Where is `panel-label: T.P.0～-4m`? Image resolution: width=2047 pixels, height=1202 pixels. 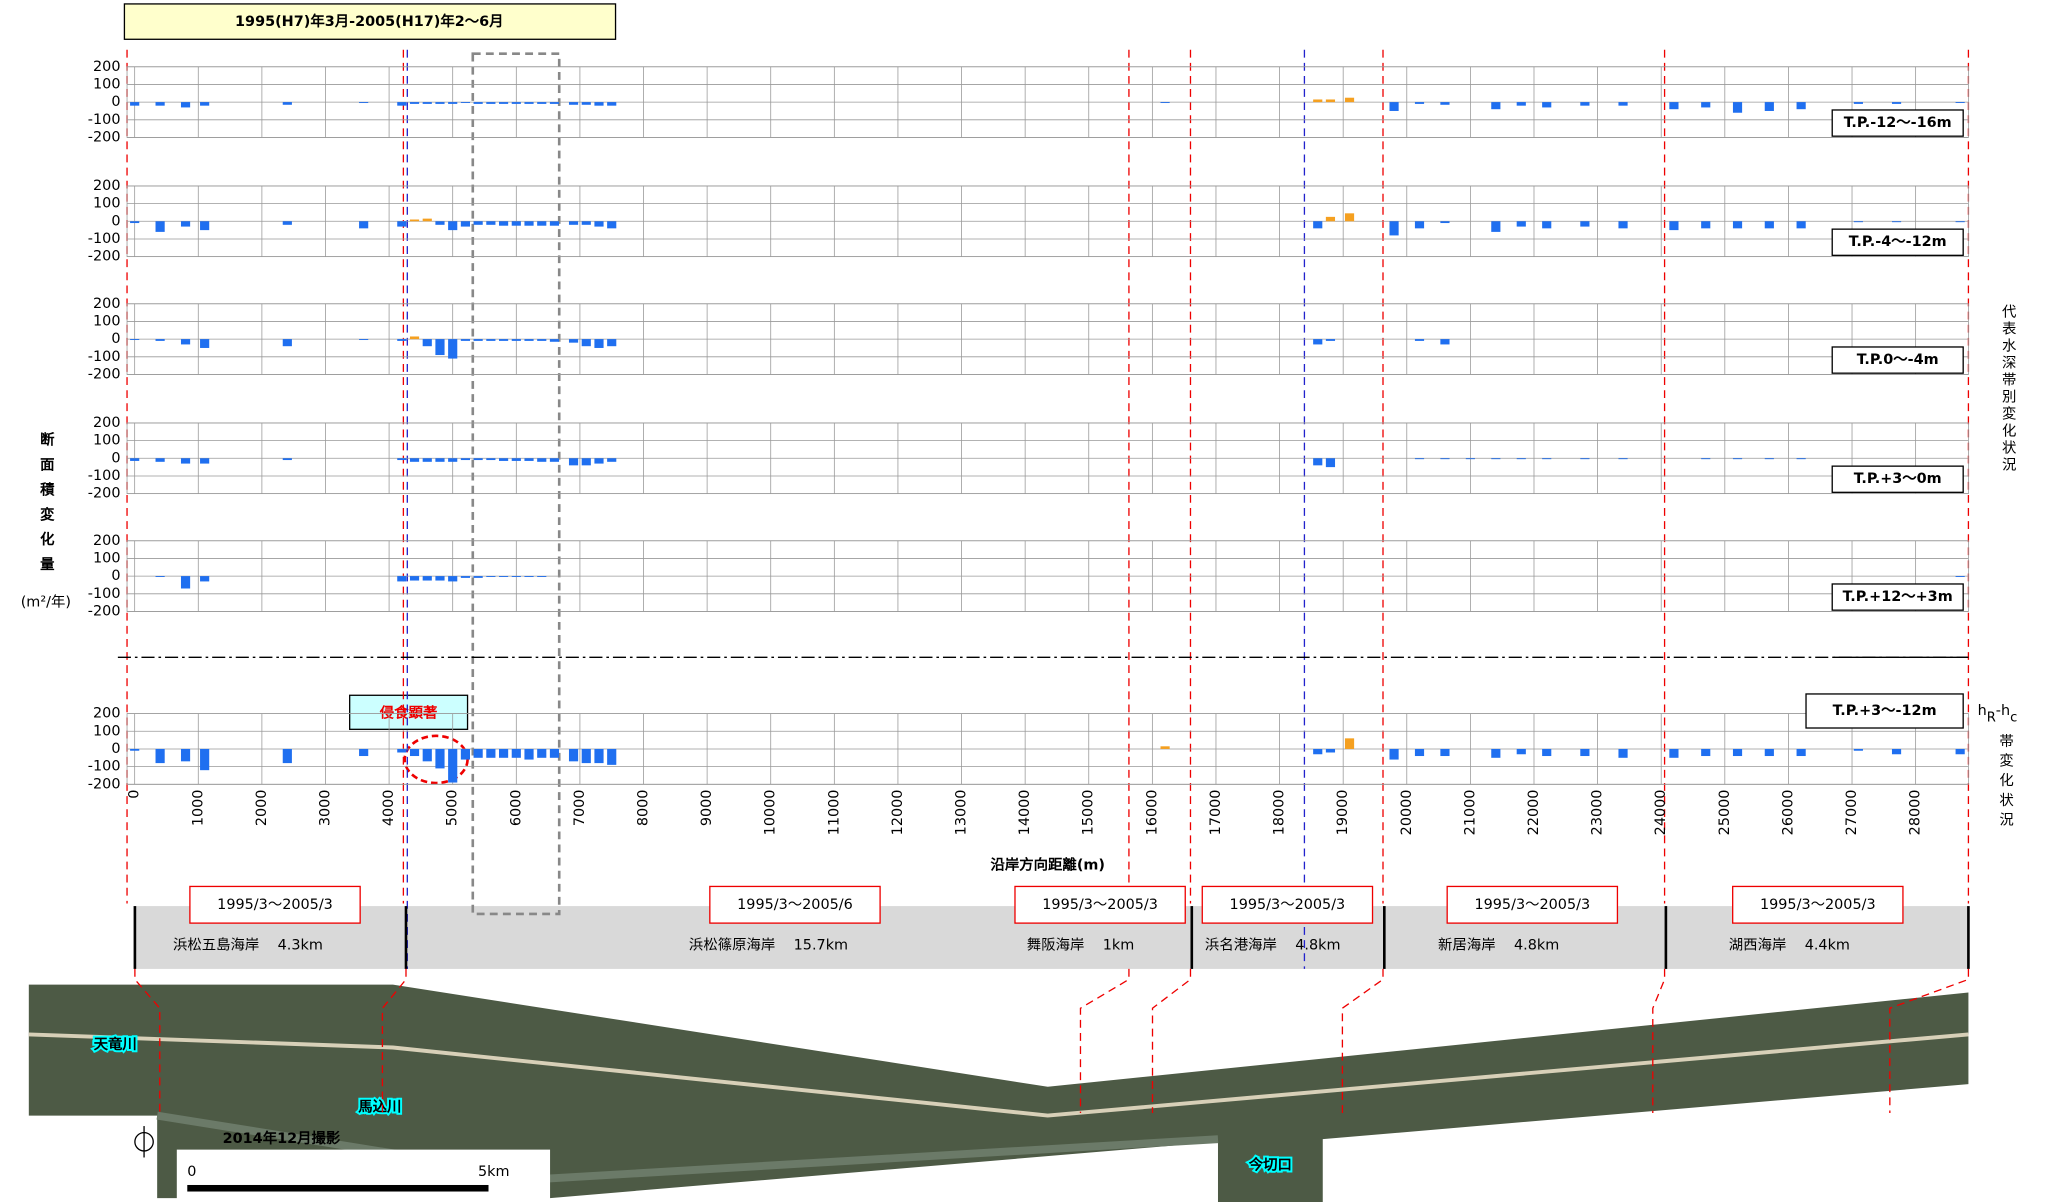 panel-label: T.P.0～-4m is located at coordinates (1898, 360).